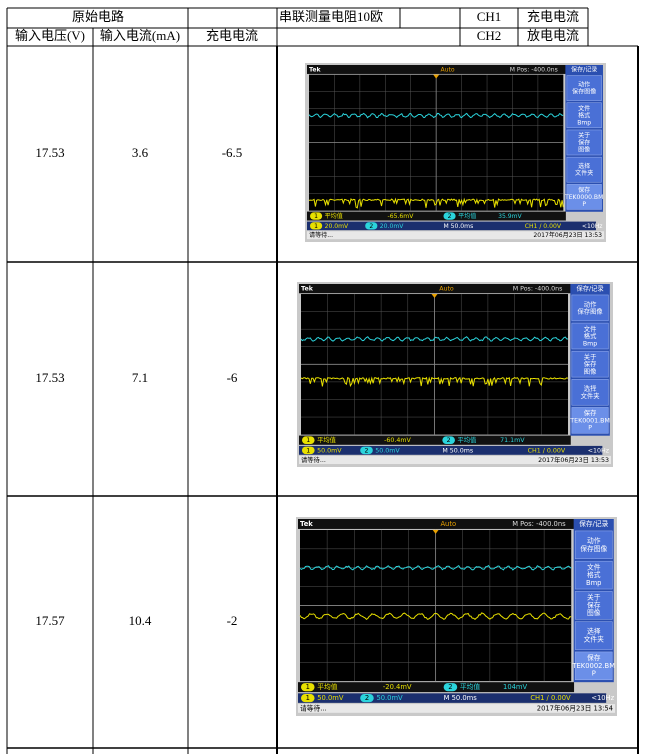  What do you see at coordinates (49, 152) in the screenshot?
I see `cell-text: 17.53` at bounding box center [49, 152].